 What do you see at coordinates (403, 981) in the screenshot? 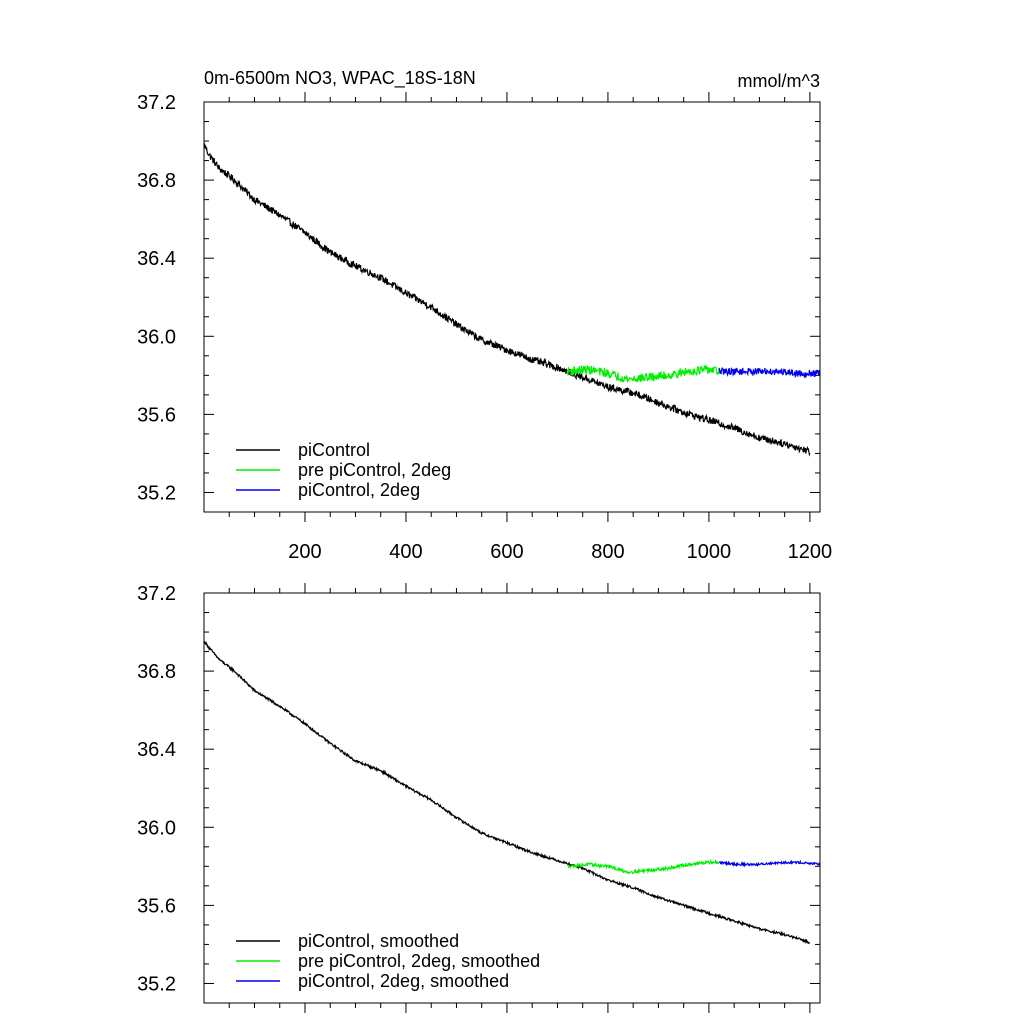
I see `legend-label: piControl, 2deg, smoothed` at bounding box center [403, 981].